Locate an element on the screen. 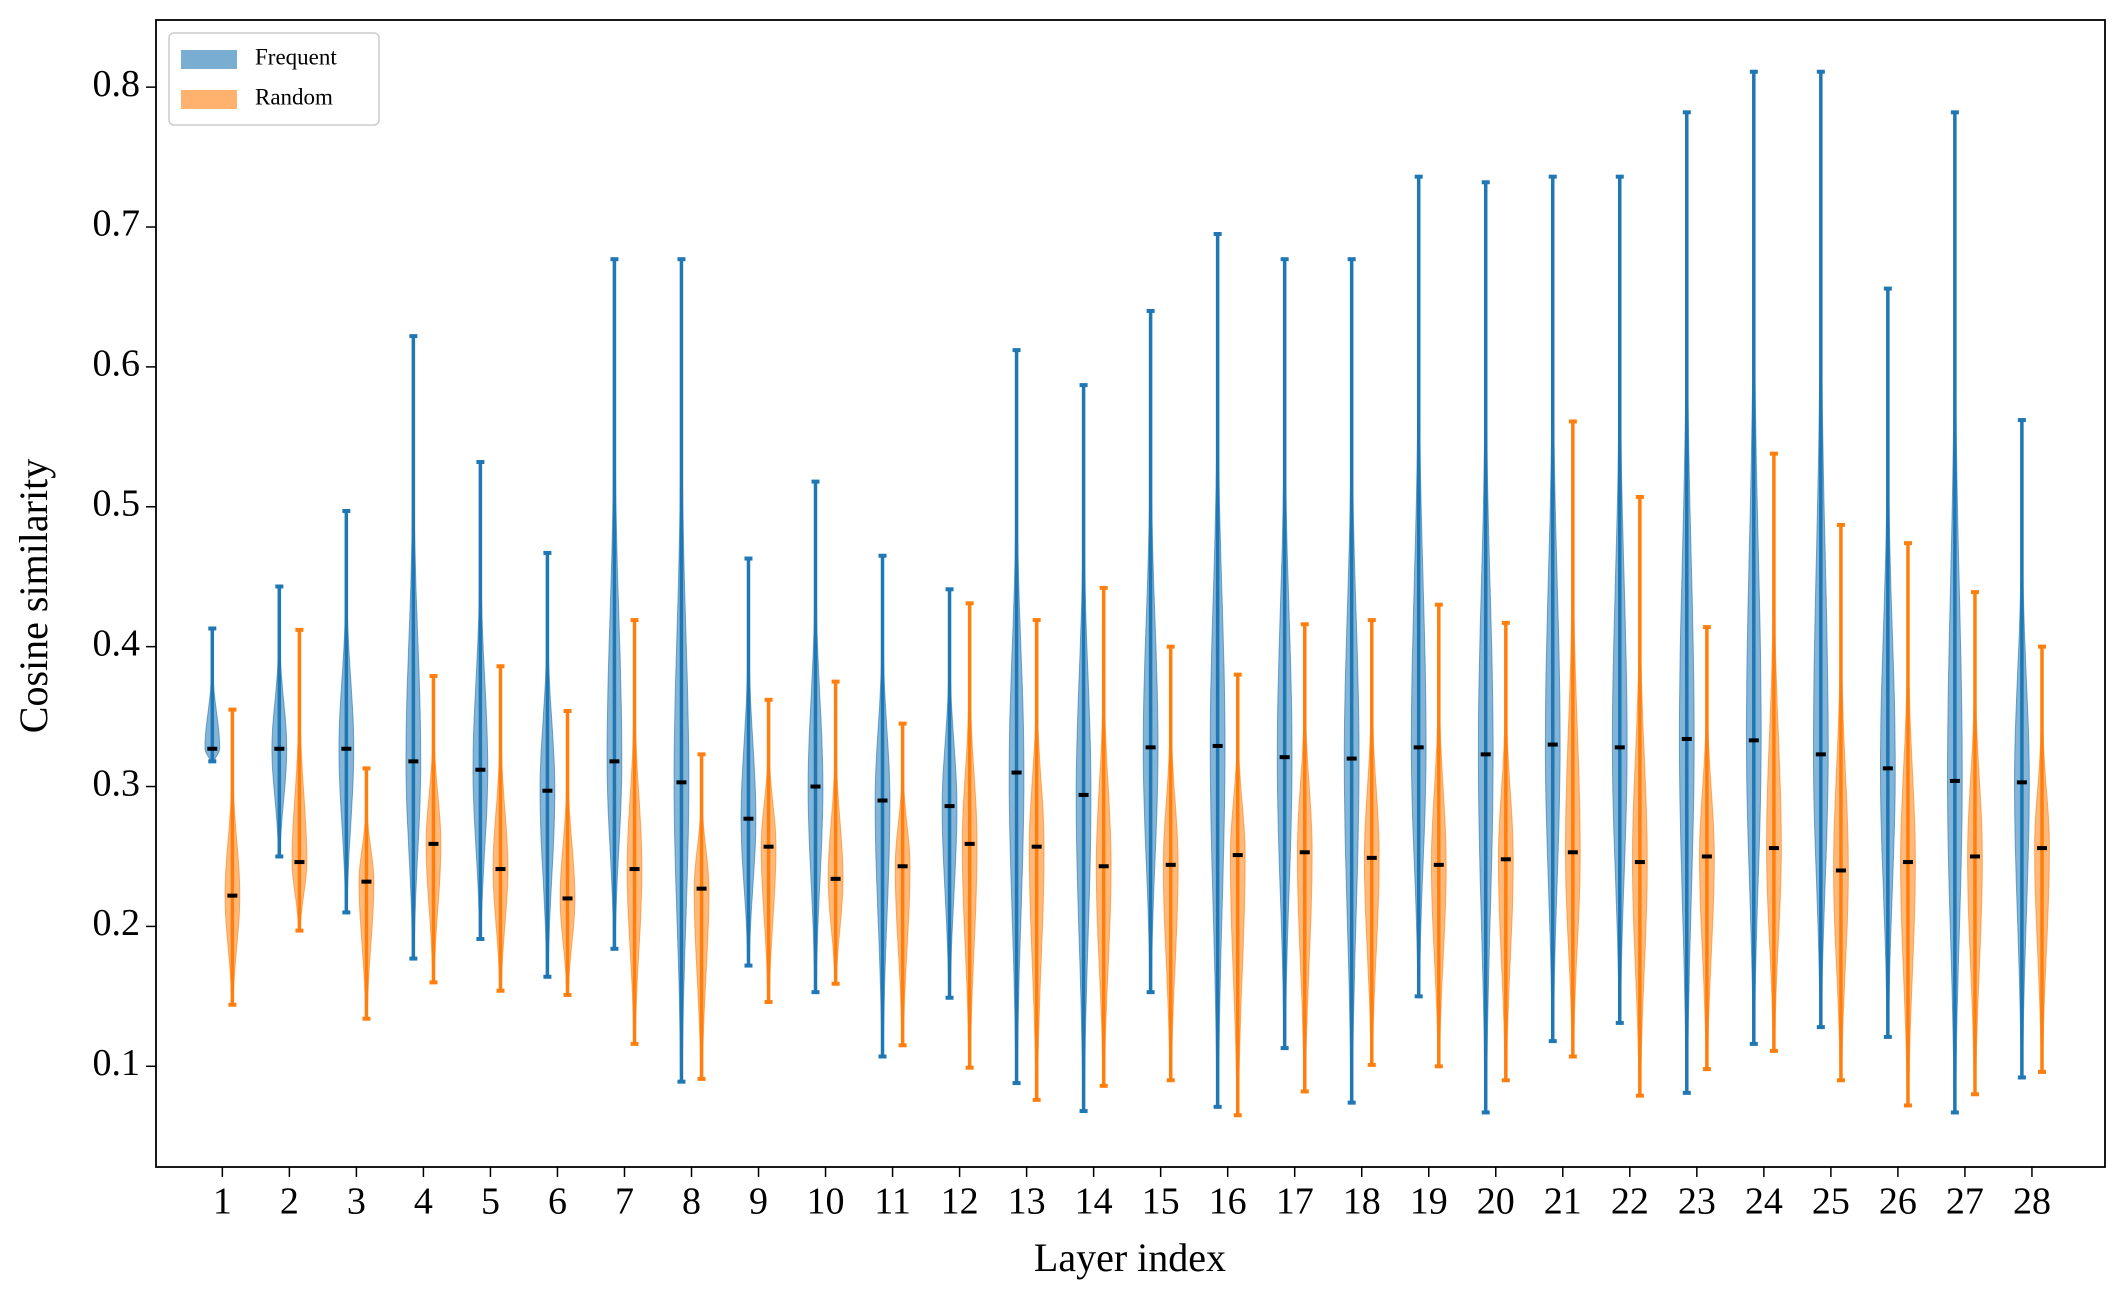  x-tick-label: 3 is located at coordinates (356, 1202).